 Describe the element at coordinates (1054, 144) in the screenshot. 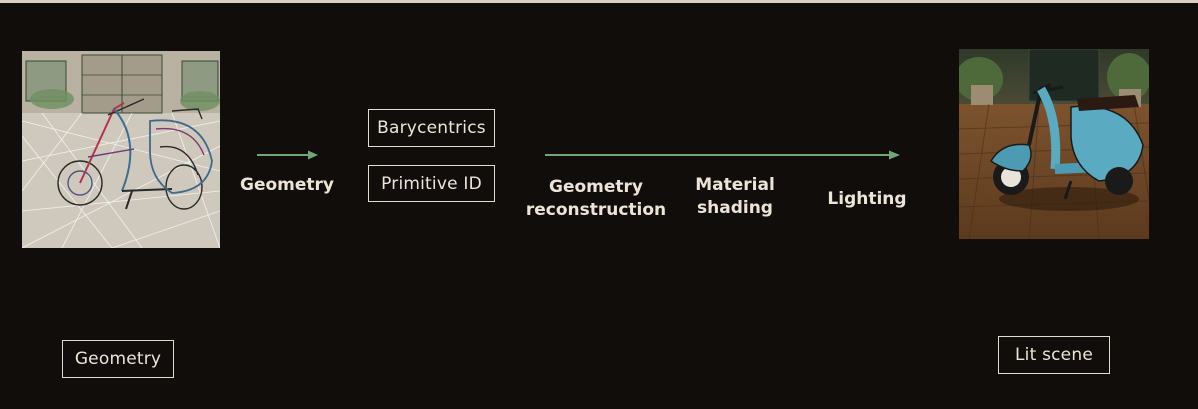

I see `lit-scooter-image` at that location.